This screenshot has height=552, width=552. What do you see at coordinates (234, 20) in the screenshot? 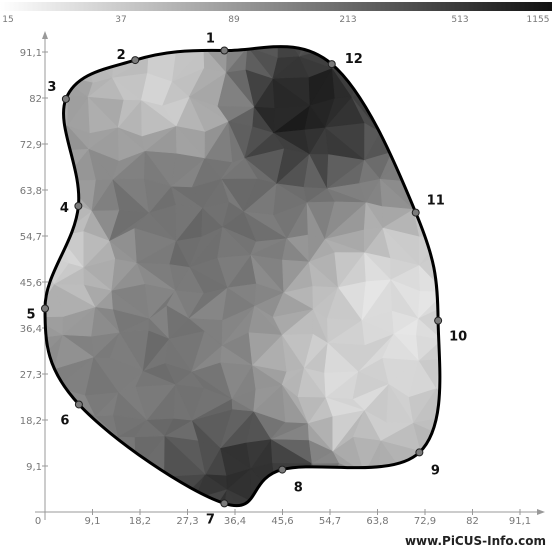
I see `scale-label: 89` at bounding box center [234, 20].